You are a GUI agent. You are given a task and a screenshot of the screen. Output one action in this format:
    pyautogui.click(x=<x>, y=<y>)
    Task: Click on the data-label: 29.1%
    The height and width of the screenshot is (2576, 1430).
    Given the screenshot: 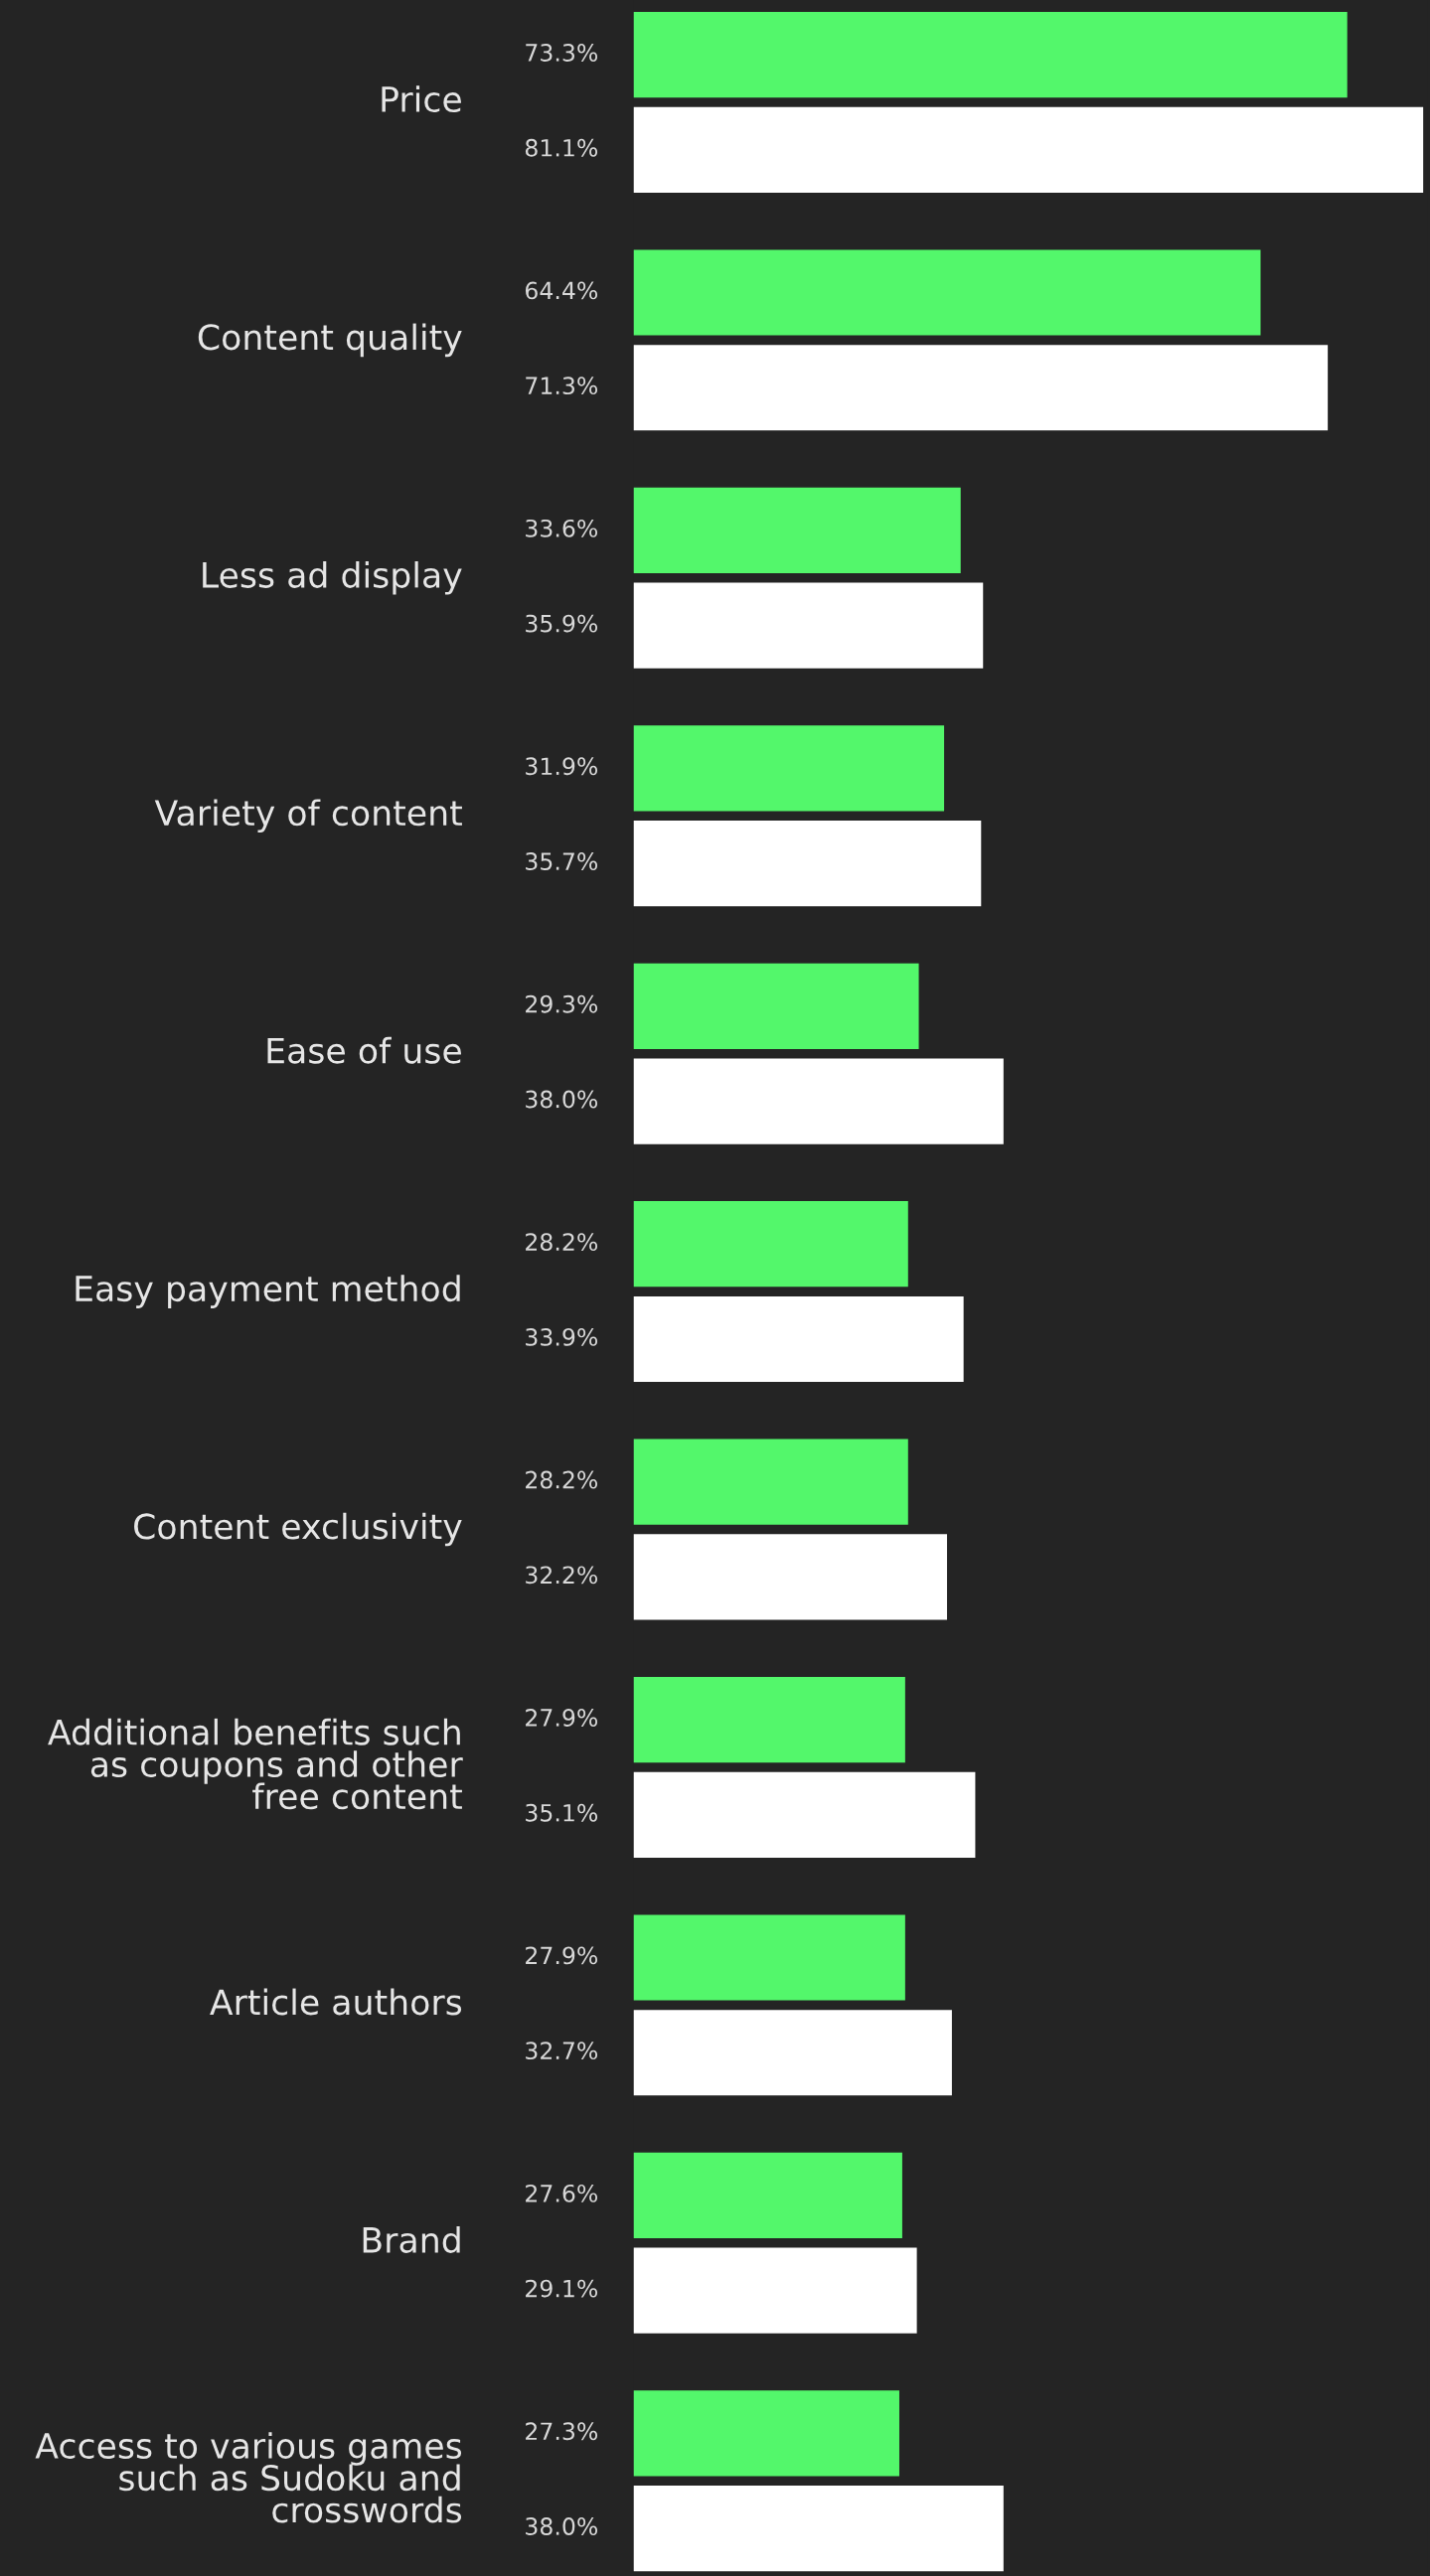 What is the action you would take?
    pyautogui.click(x=562, y=2288)
    